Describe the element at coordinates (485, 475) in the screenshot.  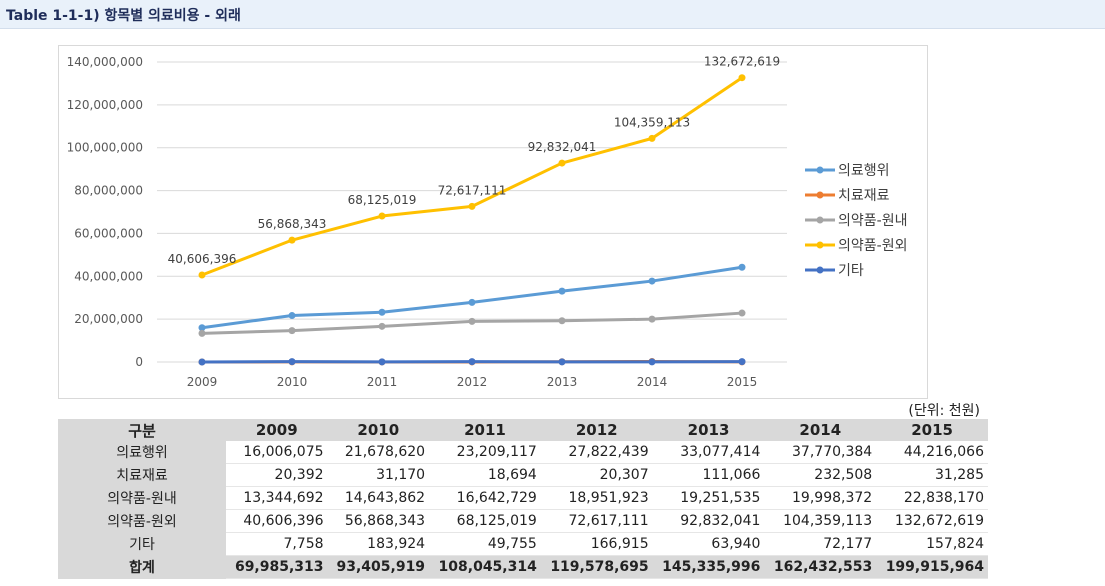
I see `cell-value: 18,694` at that location.